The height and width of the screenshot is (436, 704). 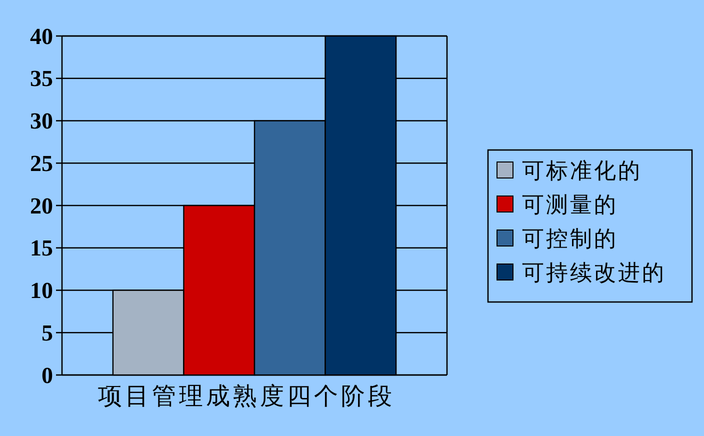 What do you see at coordinates (41, 205) in the screenshot?
I see `y-tick-label: 20` at bounding box center [41, 205].